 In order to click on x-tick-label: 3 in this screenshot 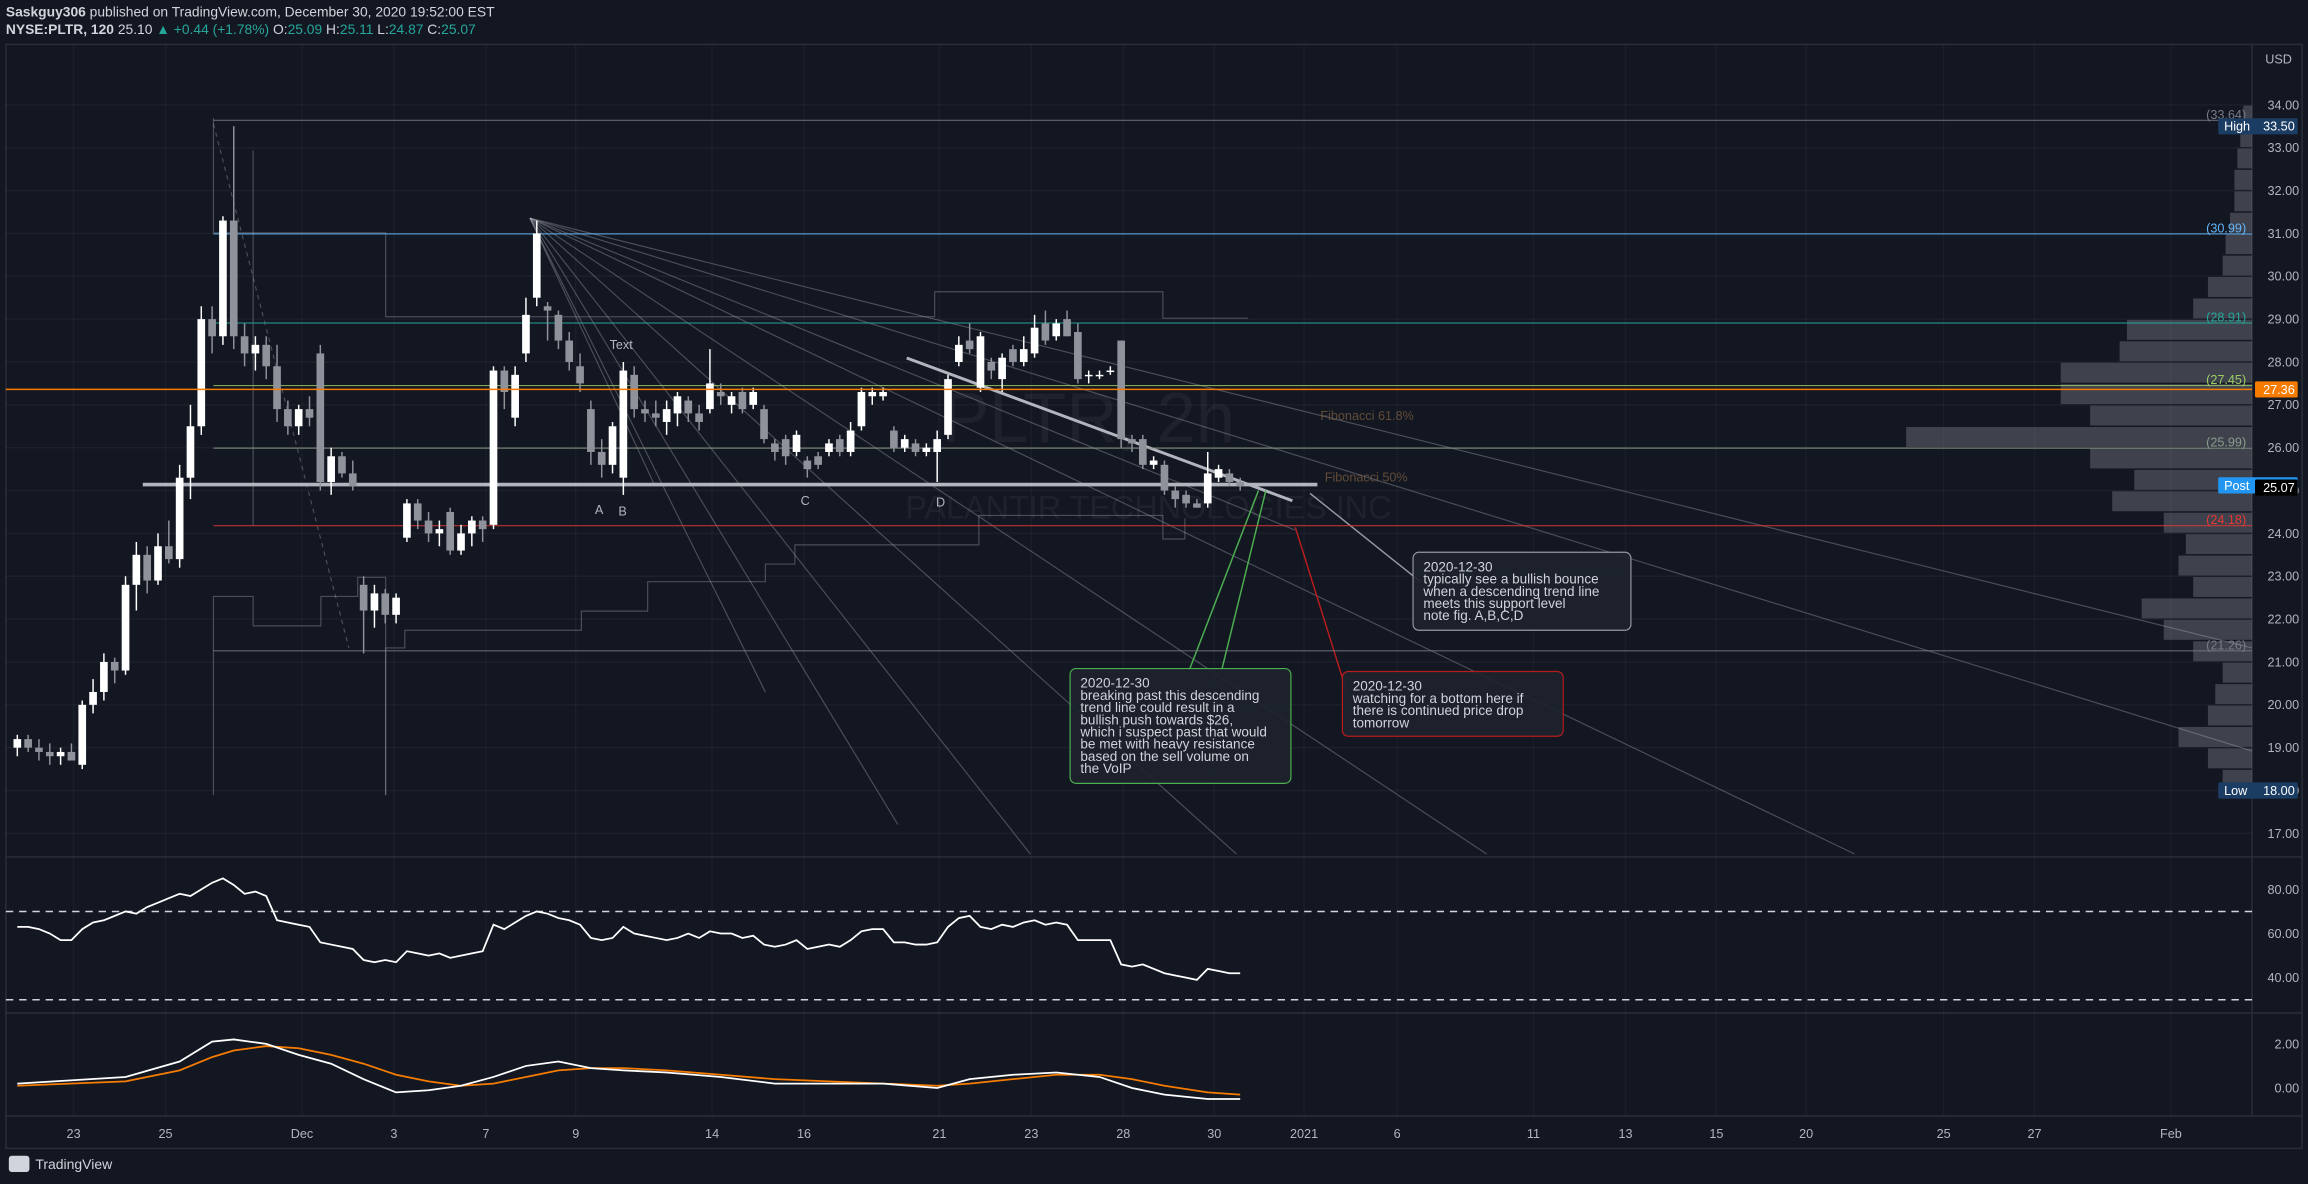, I will do `click(393, 1134)`.